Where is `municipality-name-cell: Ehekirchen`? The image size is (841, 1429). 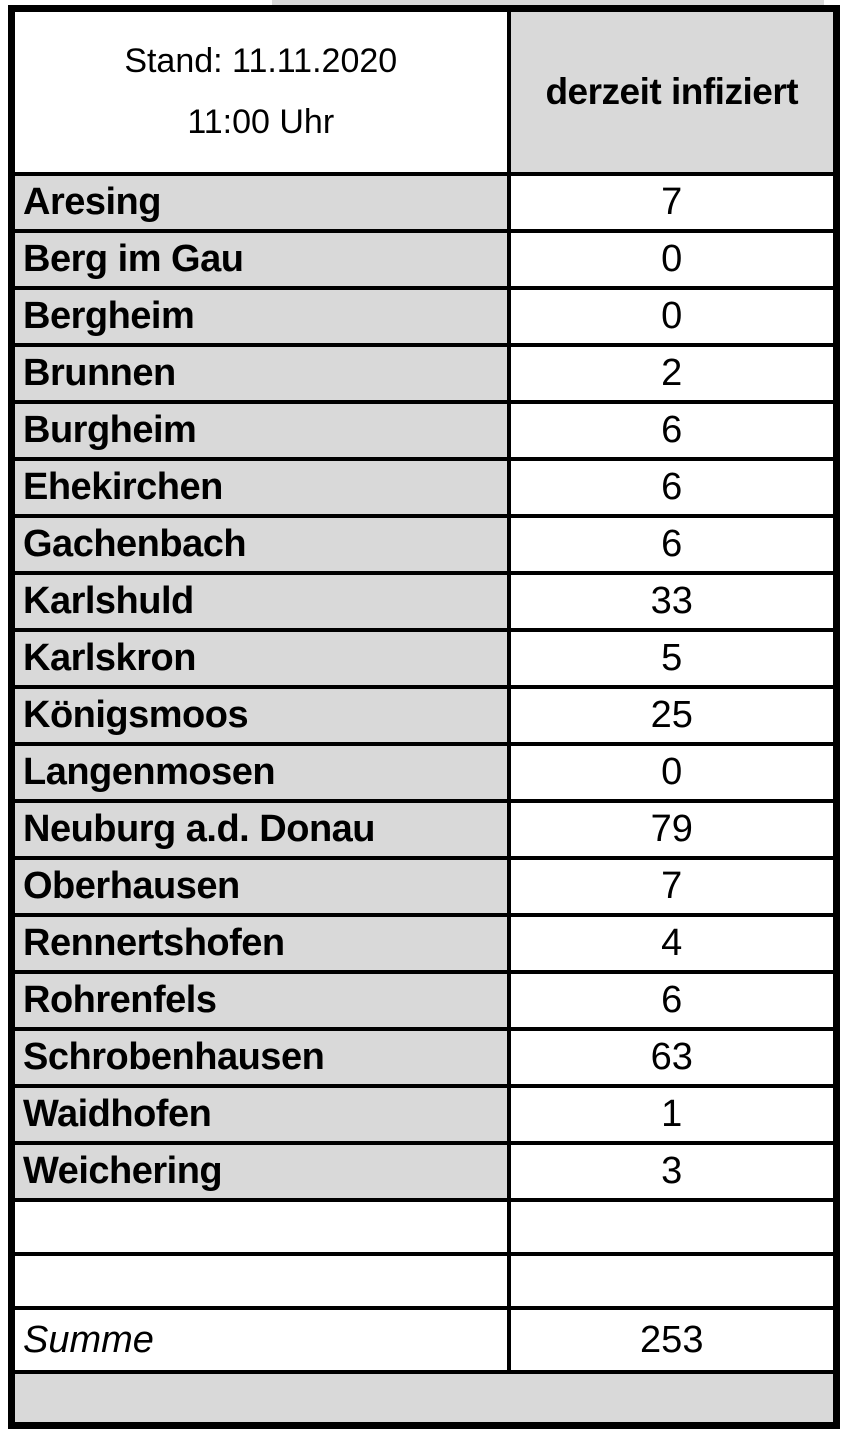
municipality-name-cell: Ehekirchen is located at coordinates (260, 487).